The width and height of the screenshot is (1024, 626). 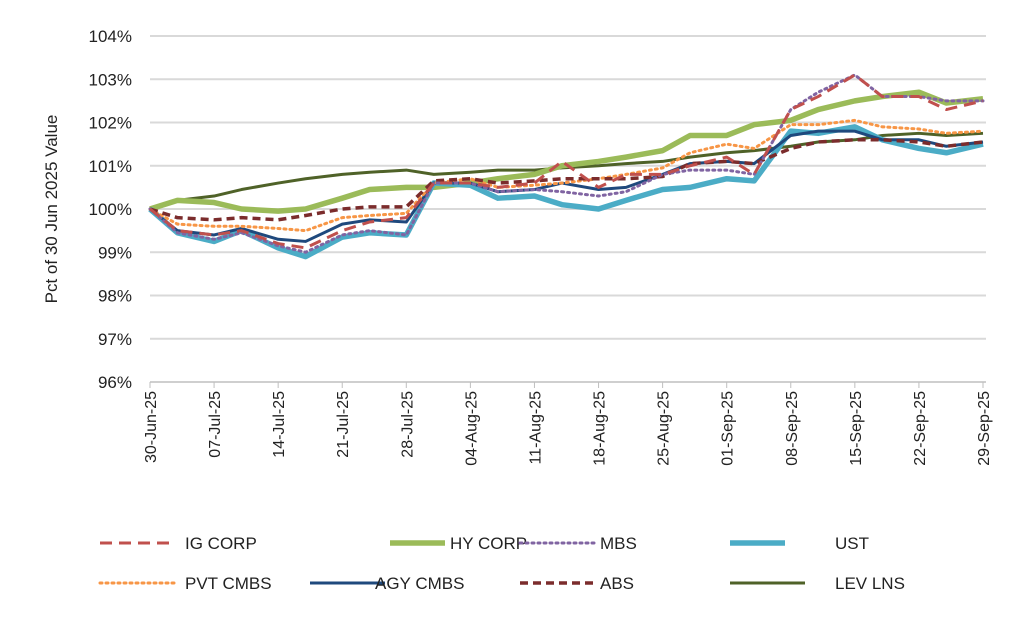 What do you see at coordinates (215, 424) in the screenshot?
I see `x-tick-label: 07-Jul-25` at bounding box center [215, 424].